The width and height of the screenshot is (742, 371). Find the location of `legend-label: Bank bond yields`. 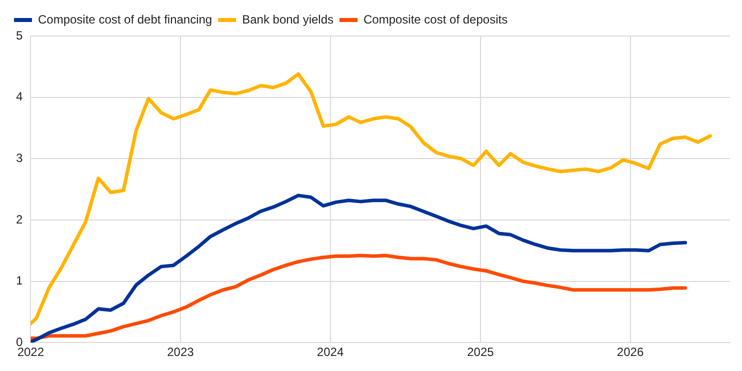

legend-label: Bank bond yields is located at coordinates (288, 19).